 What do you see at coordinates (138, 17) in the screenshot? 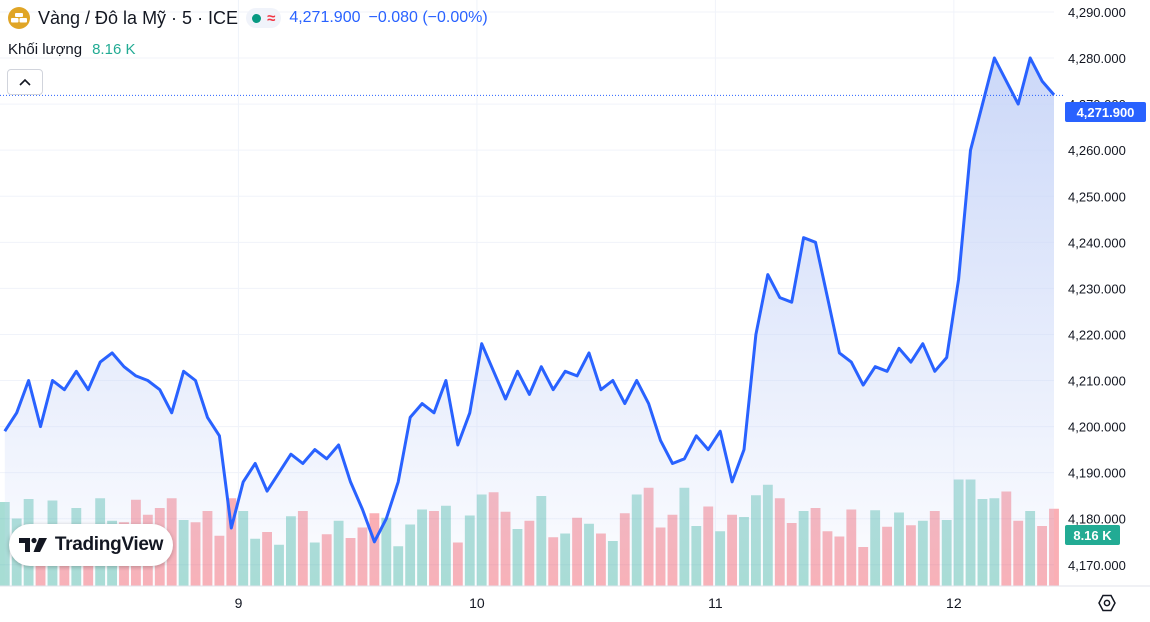
I see `symbol-title: Vàng / Đô la Mỹ · 5 · ICE` at bounding box center [138, 17].